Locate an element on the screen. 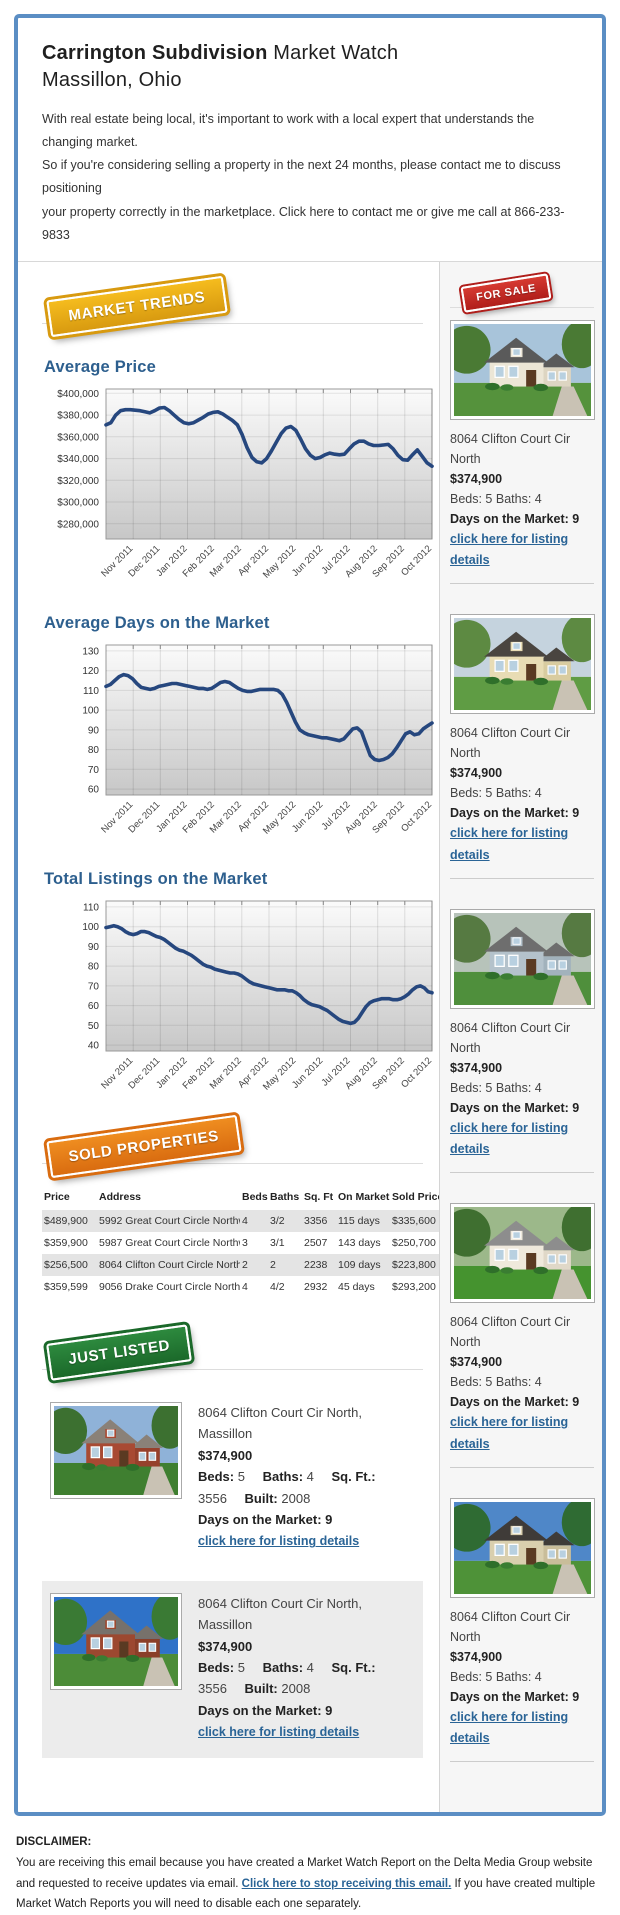 Image resolution: width=620 pixels, height=1915 pixels. col-header-on-market: On Market is located at coordinates (364, 1196).